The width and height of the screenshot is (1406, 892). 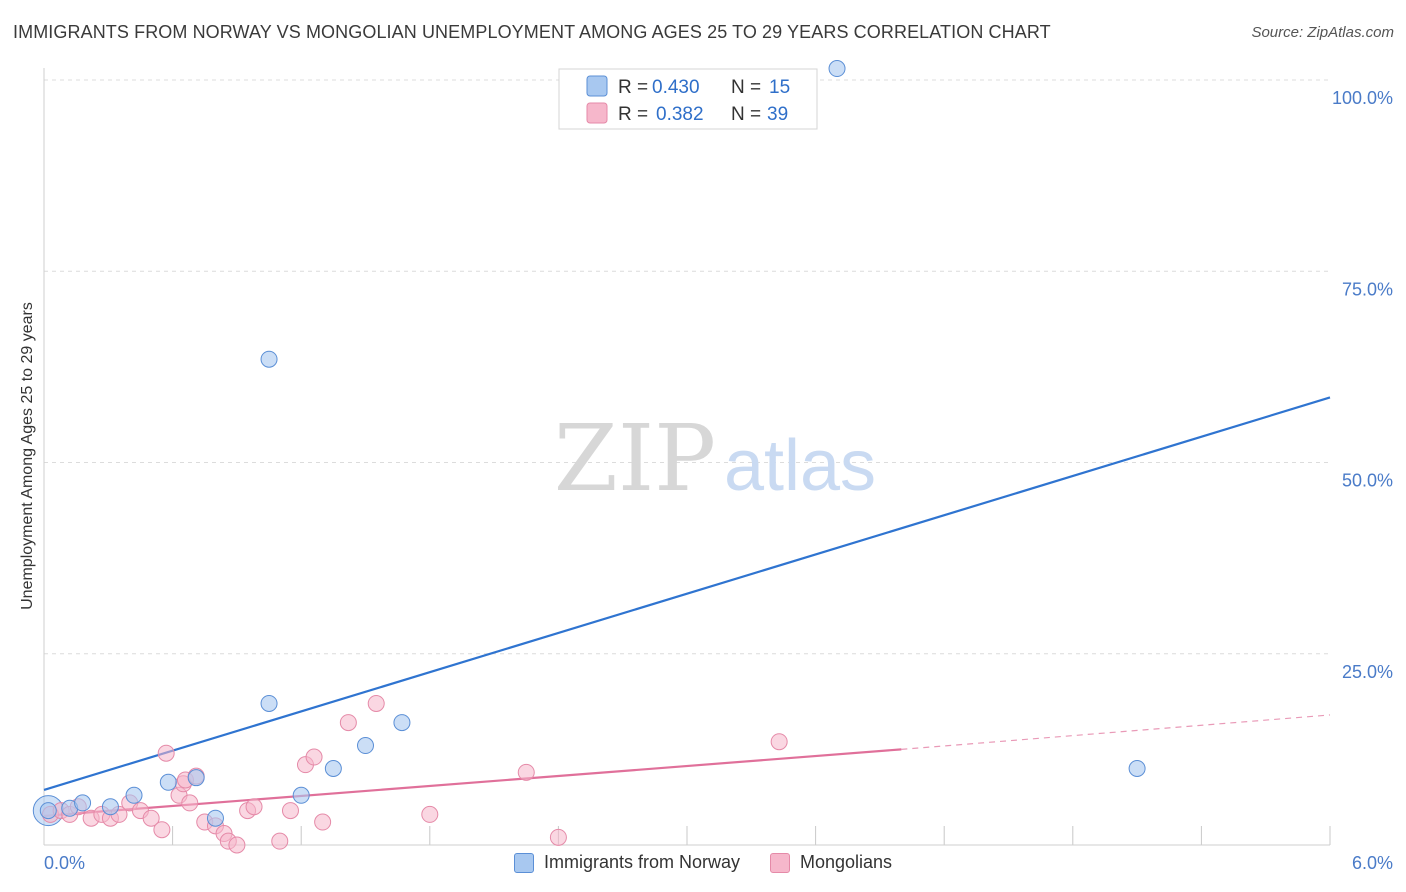 I want to click on y-tick-label: 25.0%, so click(x=1367, y=672).